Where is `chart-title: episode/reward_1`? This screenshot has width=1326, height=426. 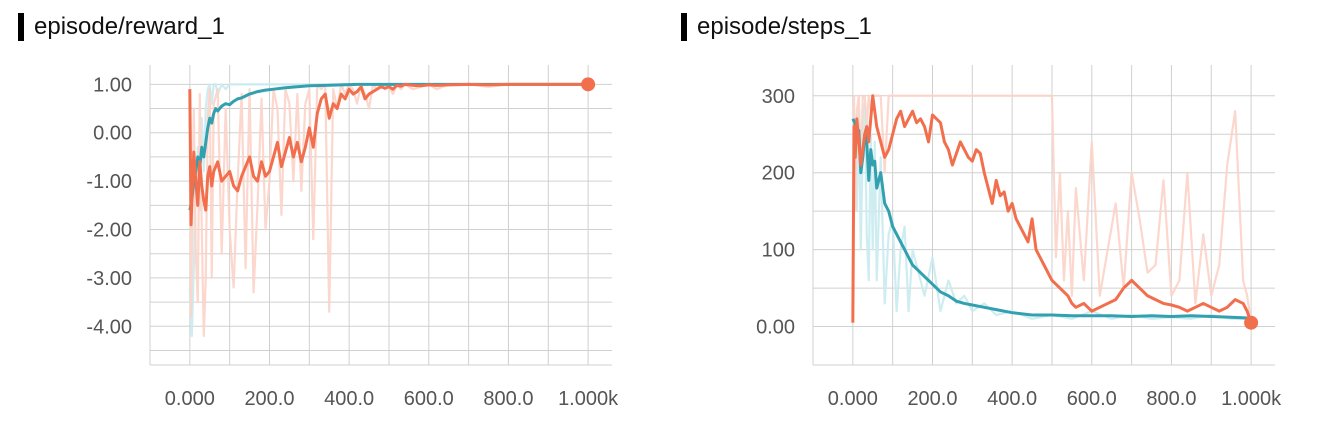 chart-title: episode/reward_1 is located at coordinates (129, 26).